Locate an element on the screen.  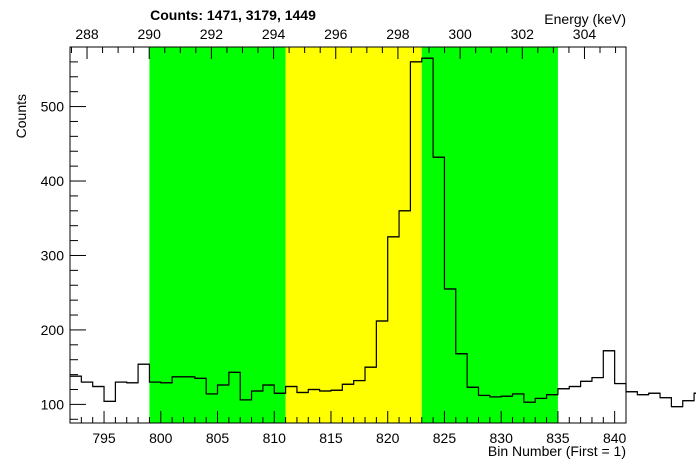
energy-axis-title: Energy (keV) is located at coordinates (585, 19).